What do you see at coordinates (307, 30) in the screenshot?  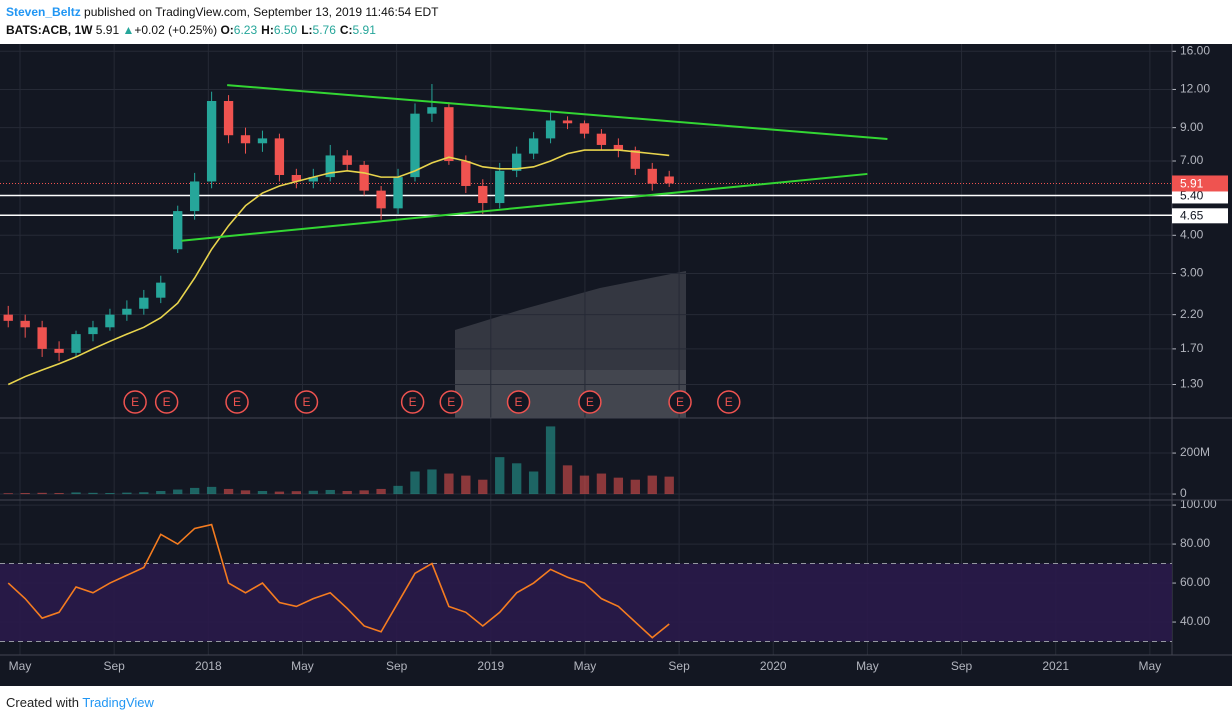 I see `ohlc-key: L:` at bounding box center [307, 30].